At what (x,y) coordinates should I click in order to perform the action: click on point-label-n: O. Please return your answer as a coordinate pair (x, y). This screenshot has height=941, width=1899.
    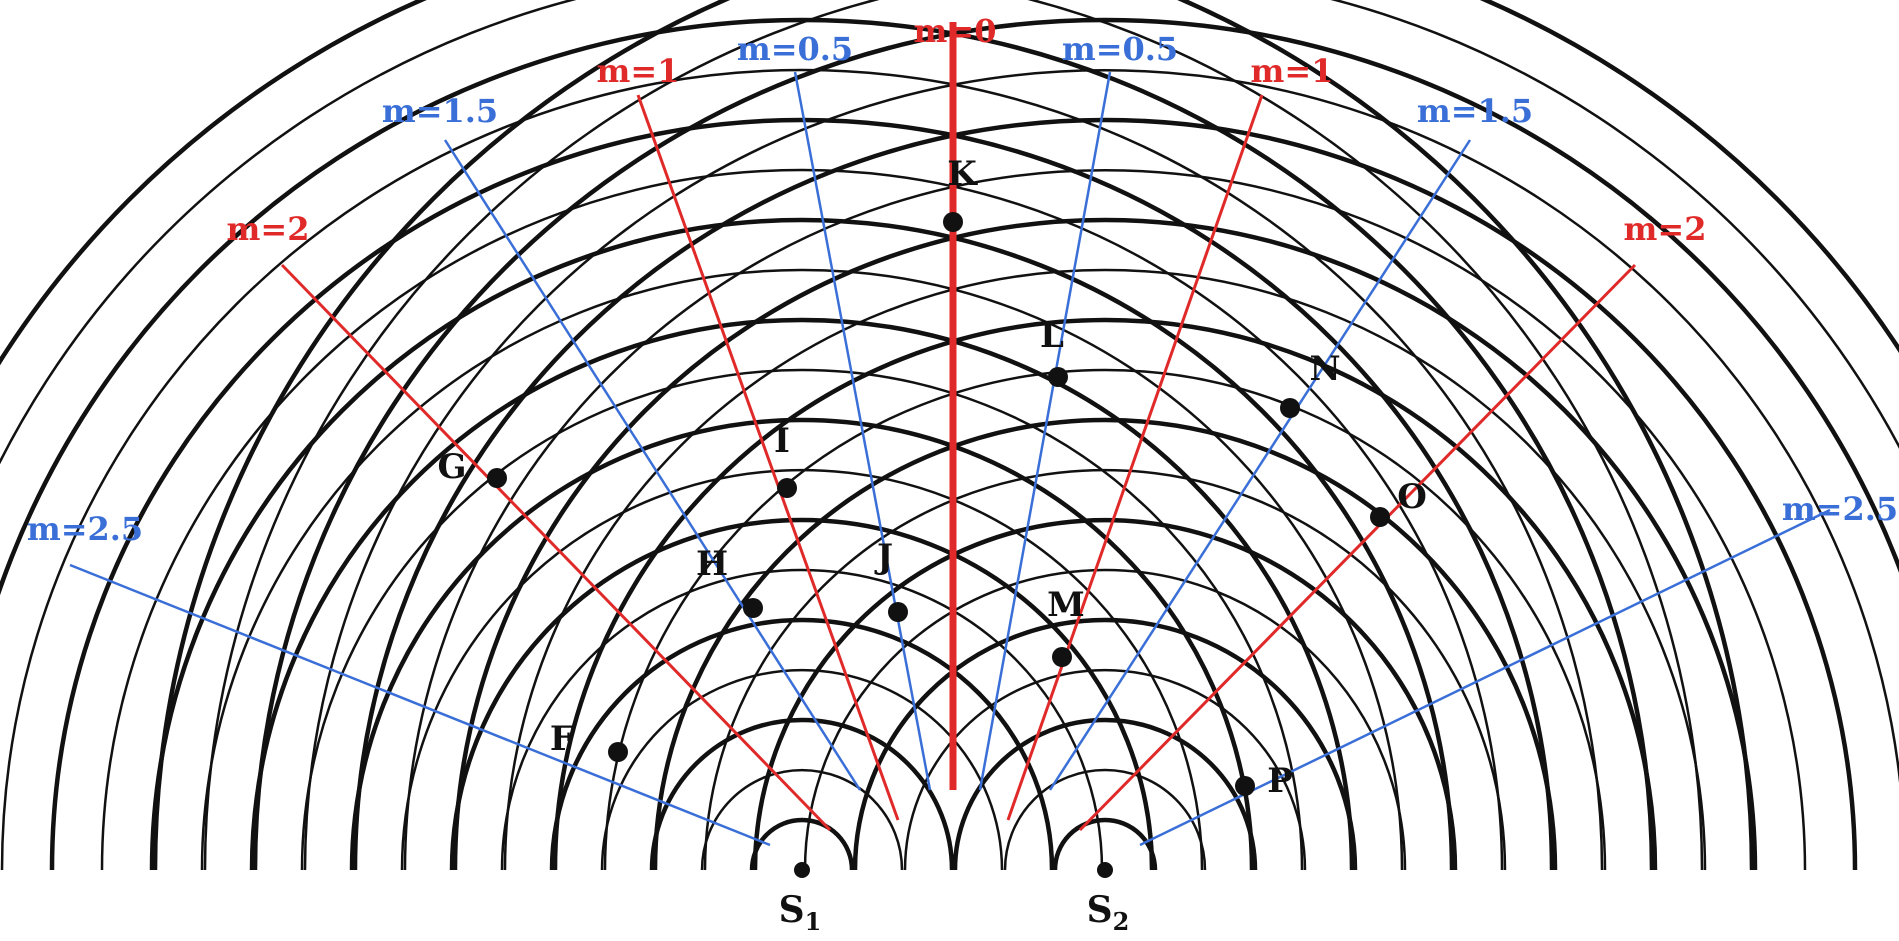
    Looking at the image, I should click on (1412, 497).